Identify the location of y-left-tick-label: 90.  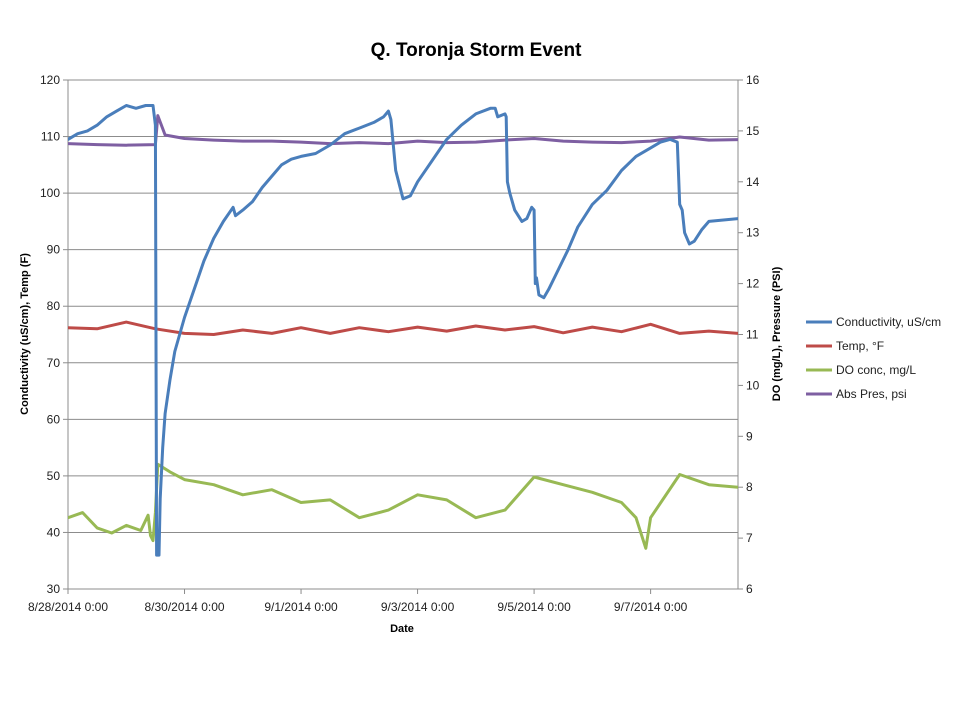
(54, 250).